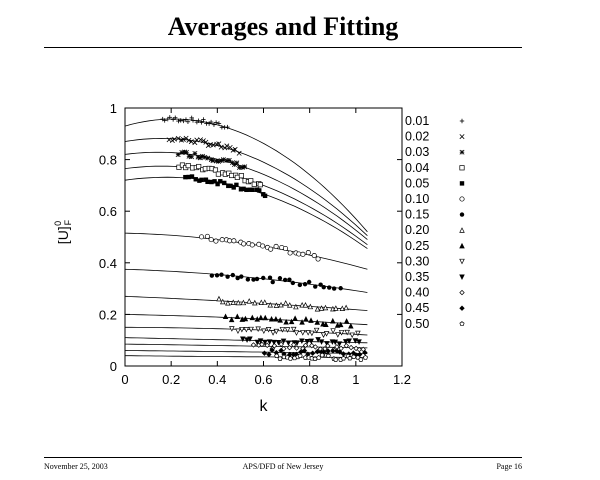 Image resolution: width=600 pixels, height=480 pixels. I want to click on x-axis-label: k, so click(264, 406).